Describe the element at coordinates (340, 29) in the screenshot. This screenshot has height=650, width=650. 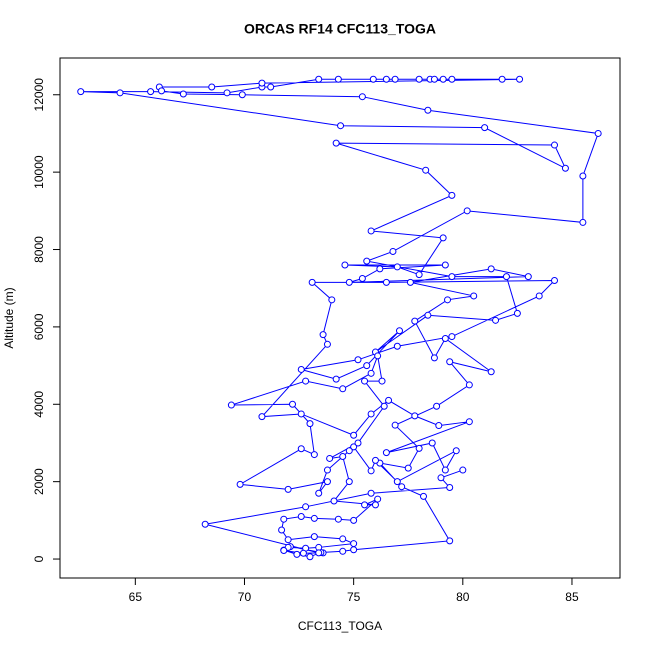
I see `chart-title: ORCAS RF14 CFC113_TOGA` at that location.